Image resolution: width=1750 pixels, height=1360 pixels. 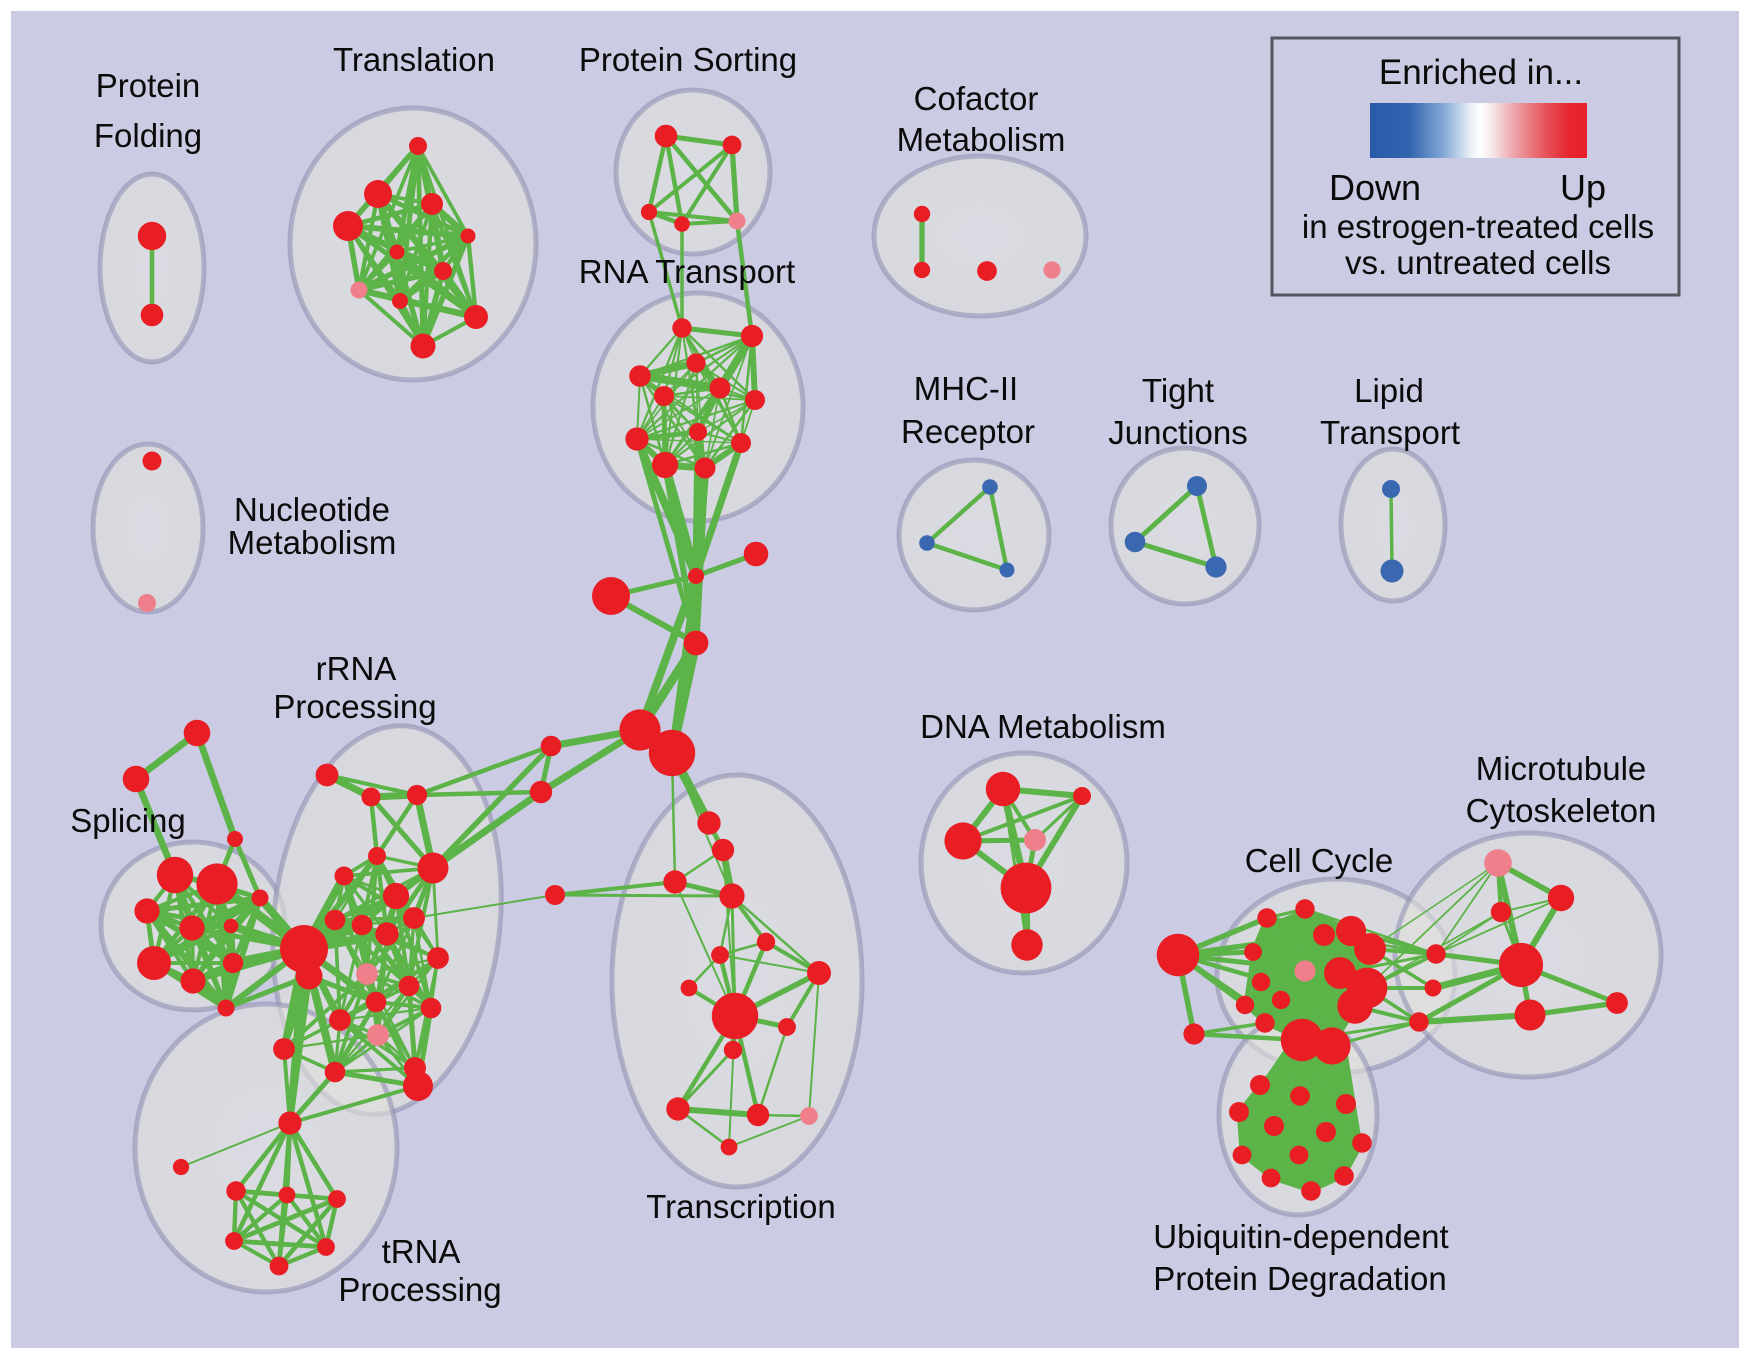 What do you see at coordinates (421, 1251) in the screenshot?
I see `svg-text: tRNA` at bounding box center [421, 1251].